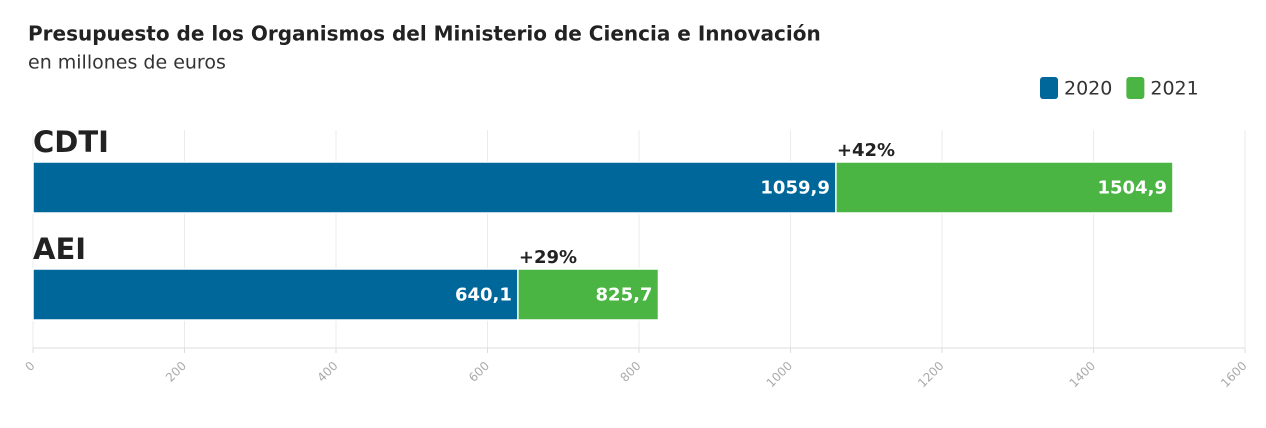 Image resolution: width=1266 pixels, height=428 pixels. Describe the element at coordinates (1131, 188) in the screenshot. I see `value-label: 1504,9` at that location.